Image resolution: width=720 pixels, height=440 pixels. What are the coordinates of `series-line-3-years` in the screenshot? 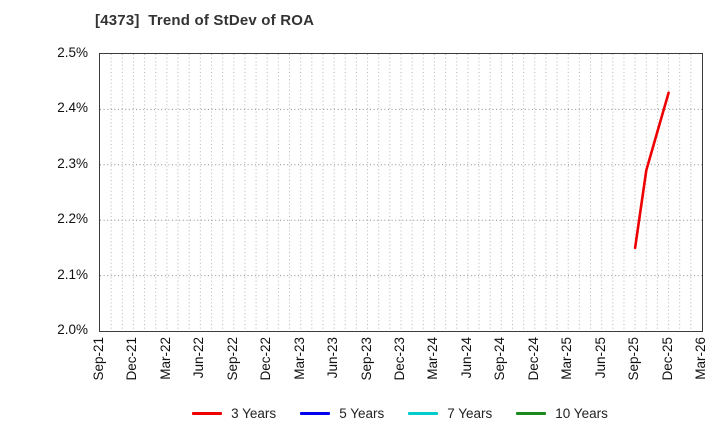 It's located at (651, 170).